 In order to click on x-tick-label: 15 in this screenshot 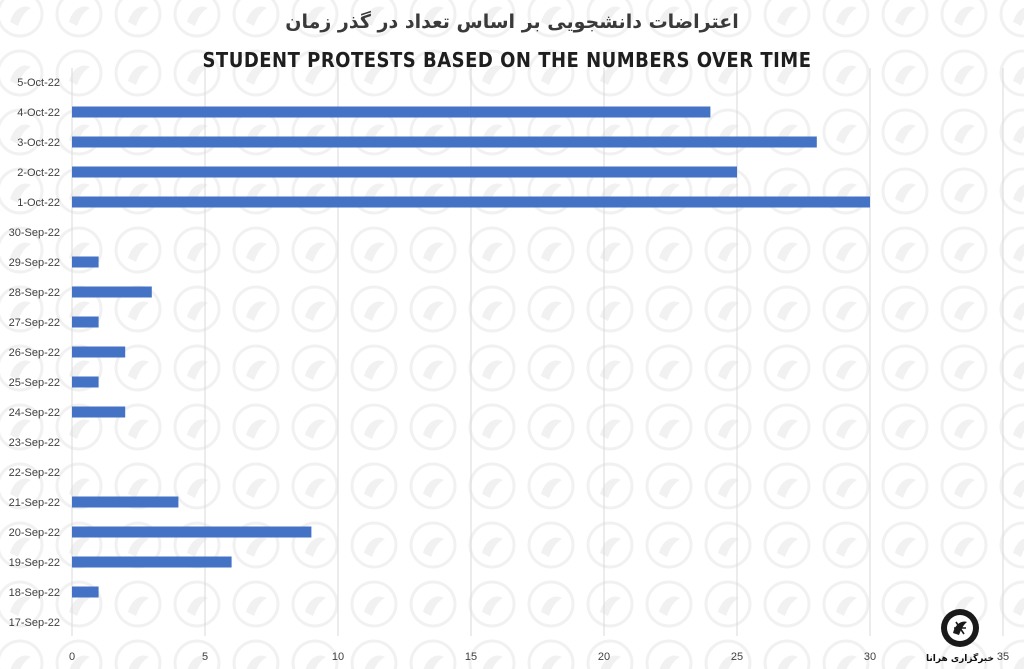, I will do `click(471, 657)`.